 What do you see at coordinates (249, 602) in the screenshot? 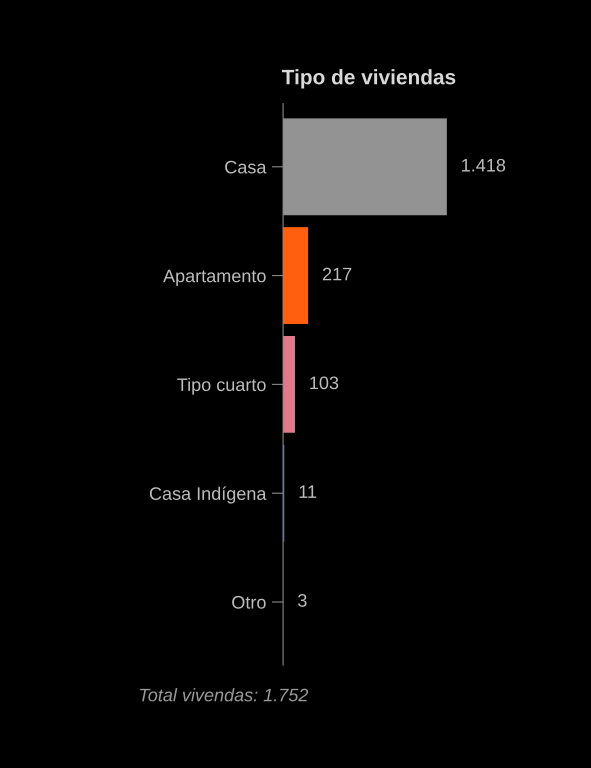
I see `y-tick-label: Otro` at bounding box center [249, 602].